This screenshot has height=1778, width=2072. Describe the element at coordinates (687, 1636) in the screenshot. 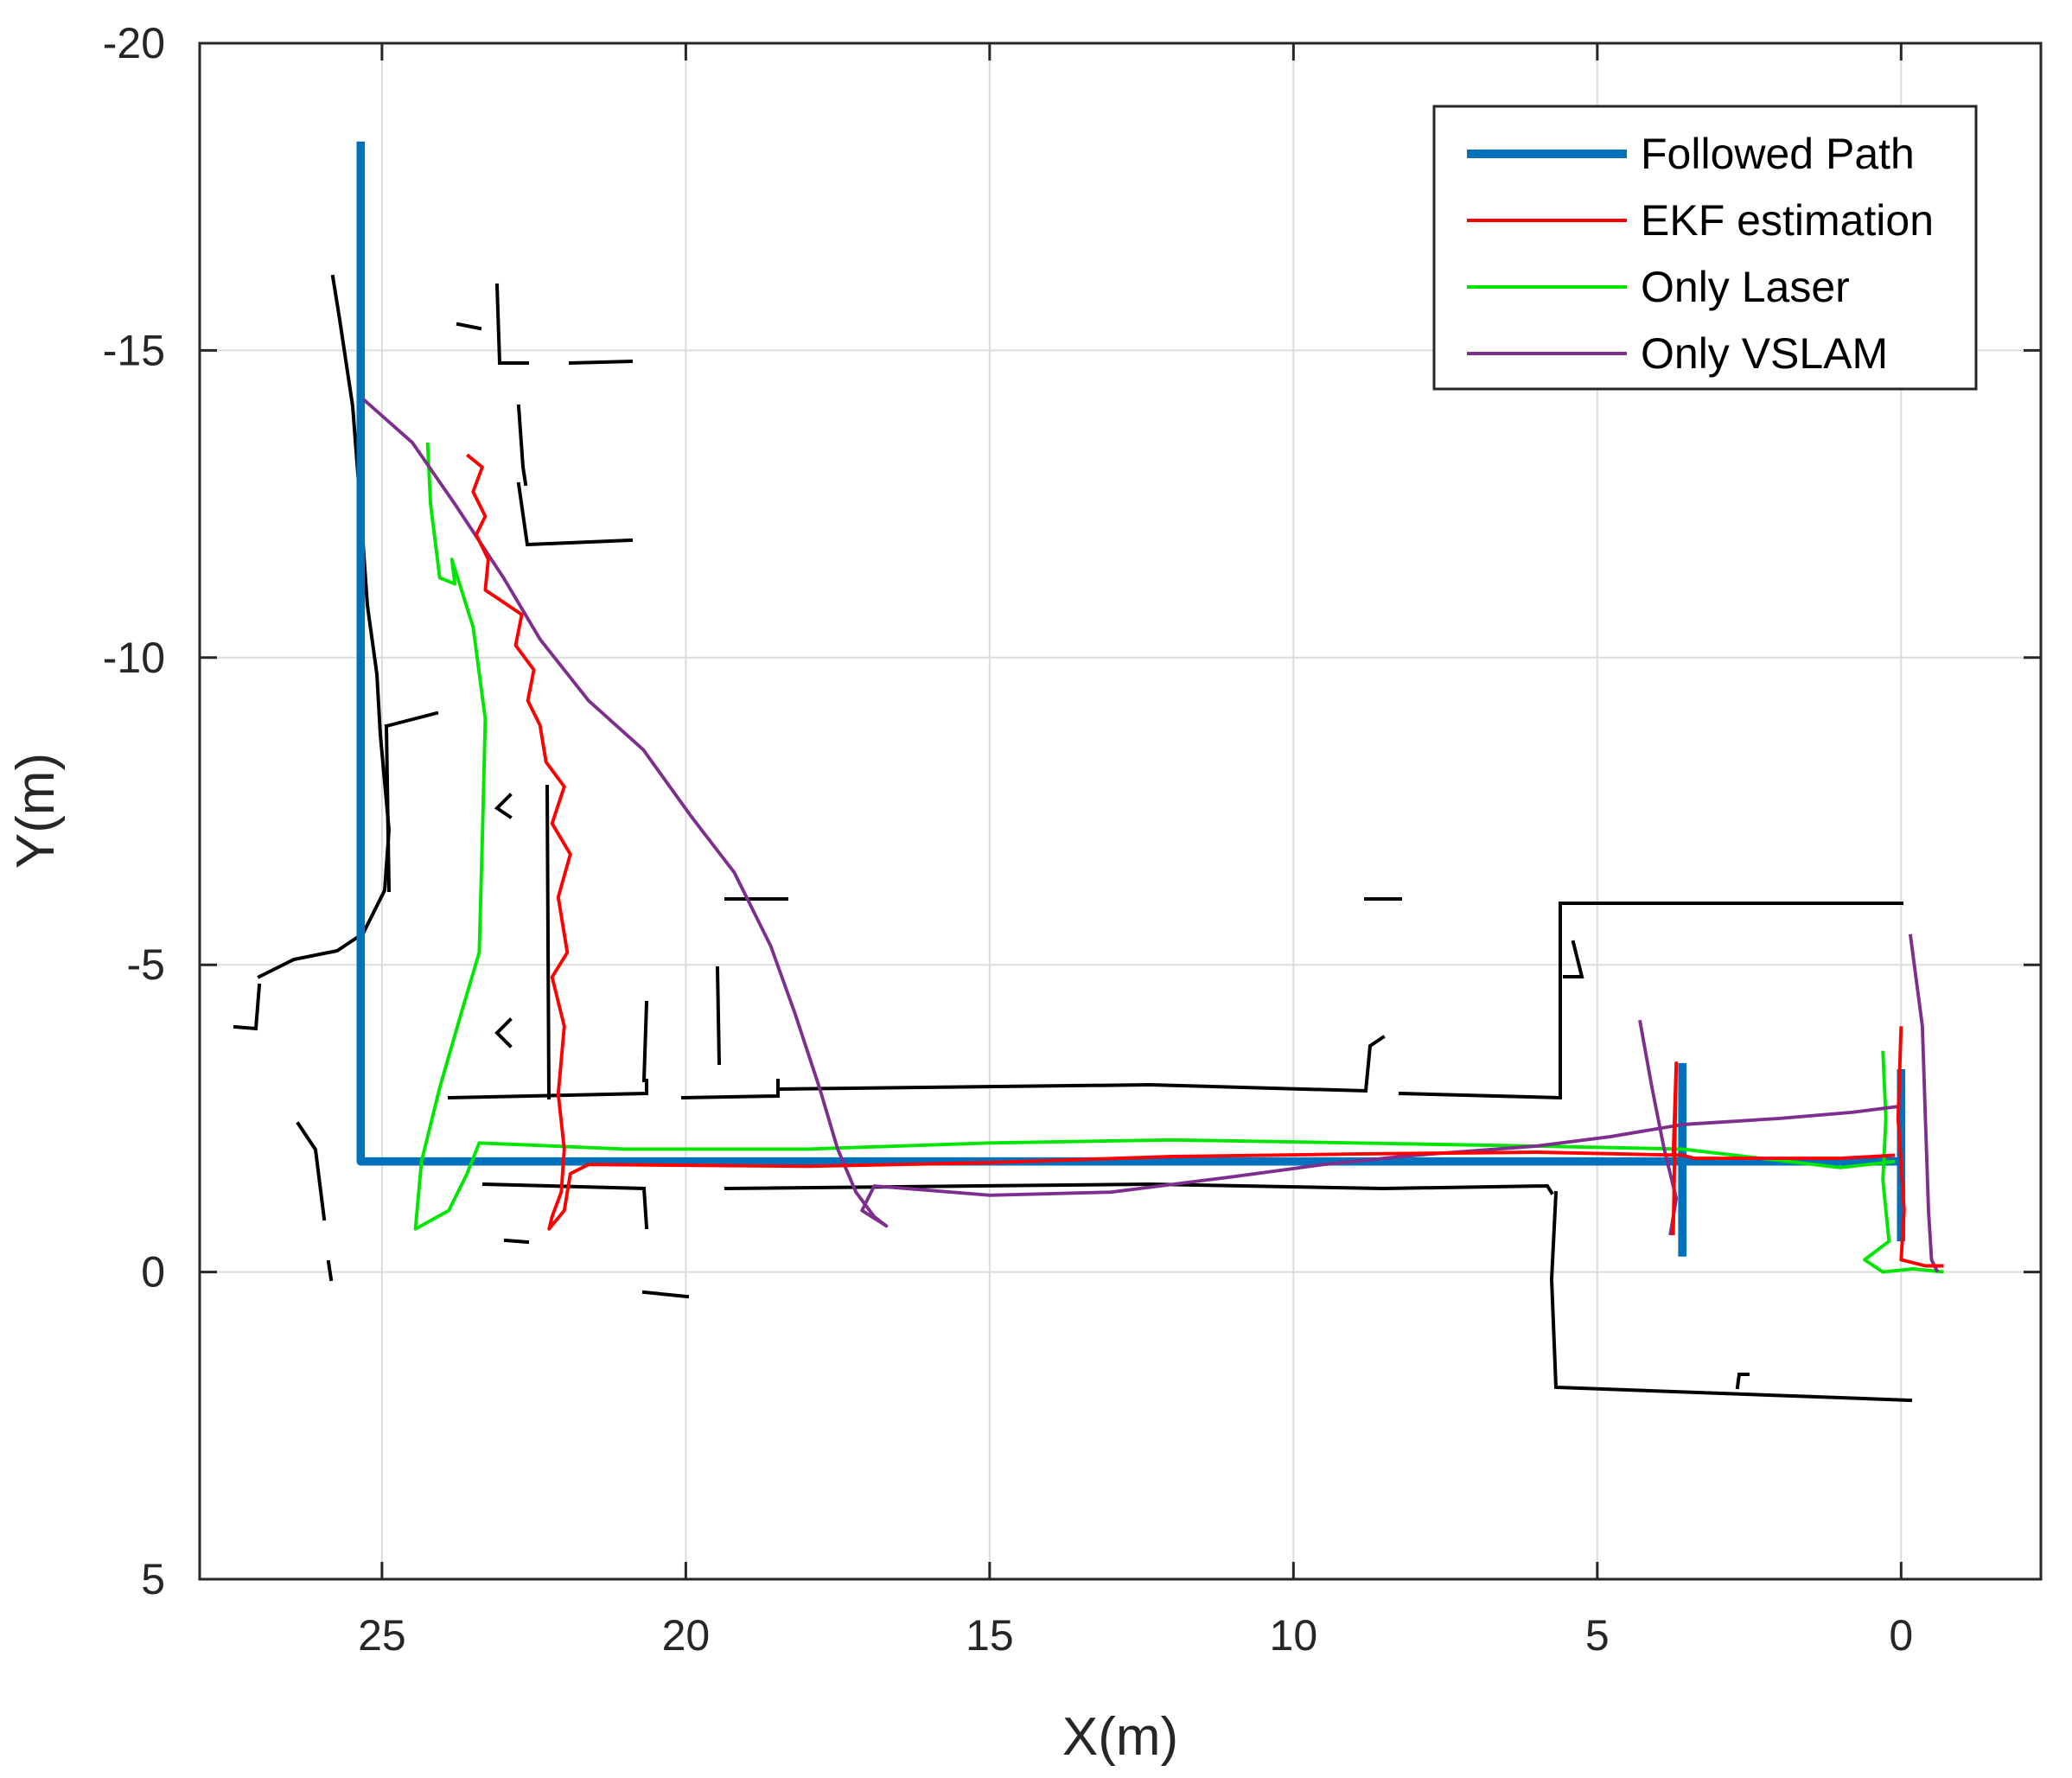

I see `x-tick-label: 20` at that location.